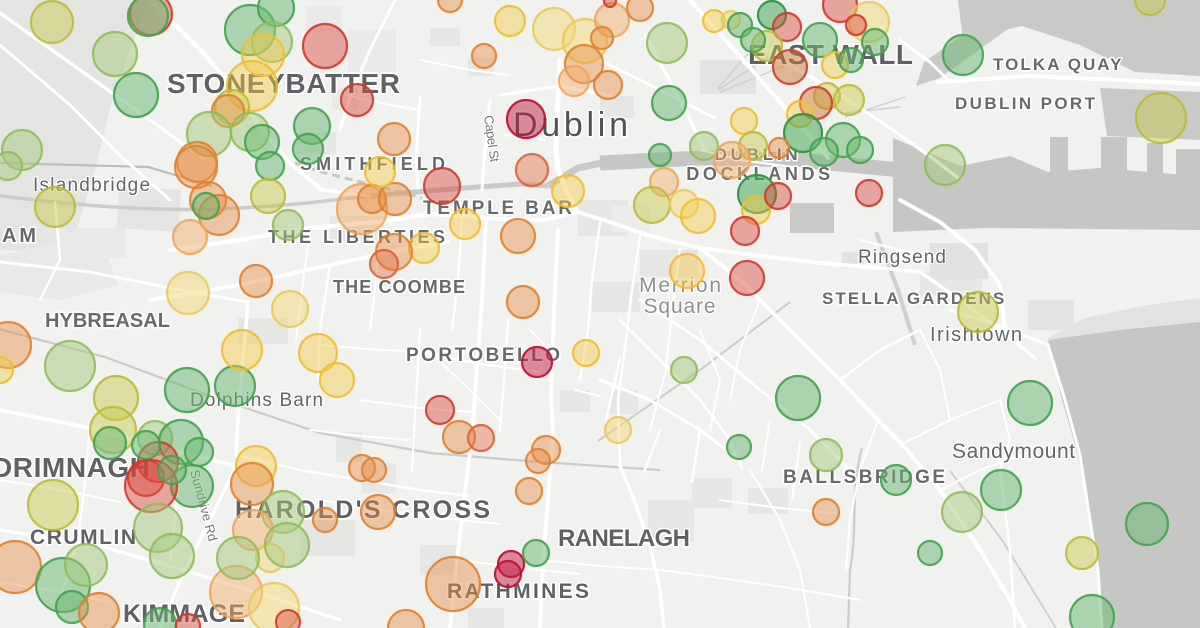 The width and height of the screenshot is (1200, 628). What do you see at coordinates (92, 185) in the screenshot?
I see `svg-text: Islandbridge` at bounding box center [92, 185].